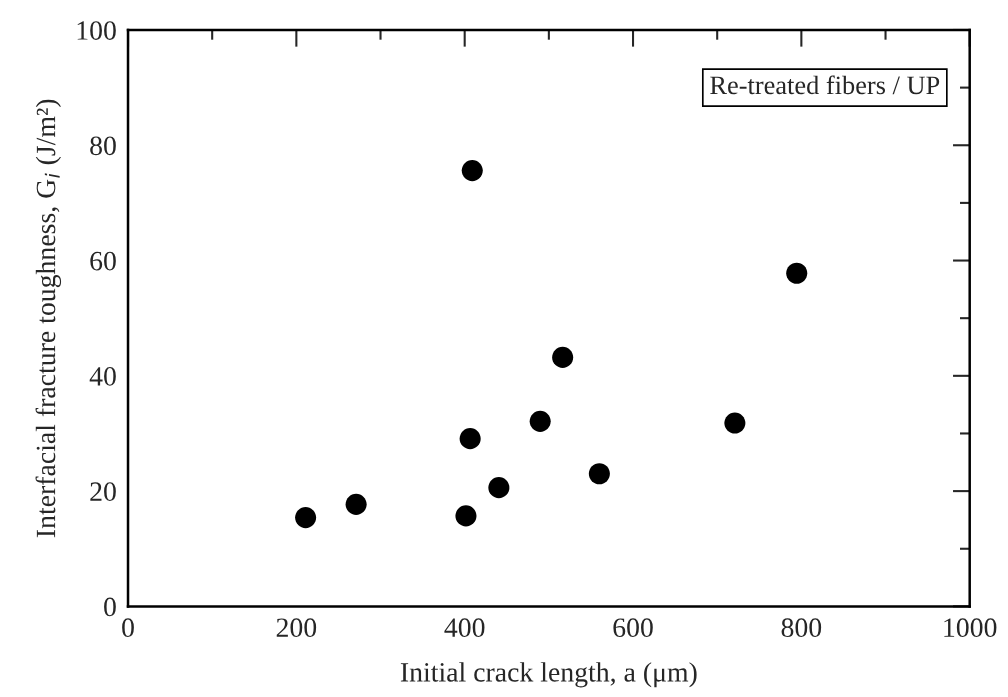 This screenshot has width=1008, height=697. What do you see at coordinates (96, 30) in the screenshot?
I see `y-tick-label: 100` at bounding box center [96, 30].